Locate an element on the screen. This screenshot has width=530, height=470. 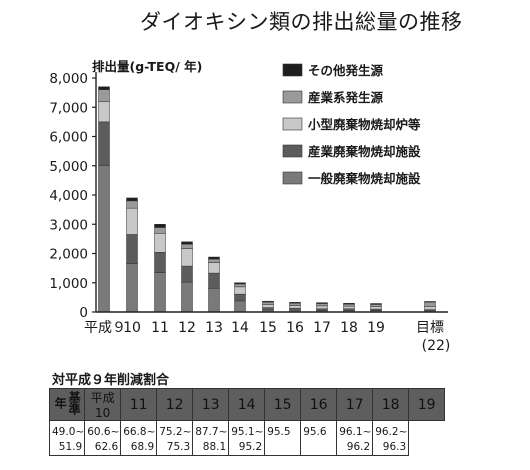
x-tick-label: 11 is located at coordinates (160, 328).